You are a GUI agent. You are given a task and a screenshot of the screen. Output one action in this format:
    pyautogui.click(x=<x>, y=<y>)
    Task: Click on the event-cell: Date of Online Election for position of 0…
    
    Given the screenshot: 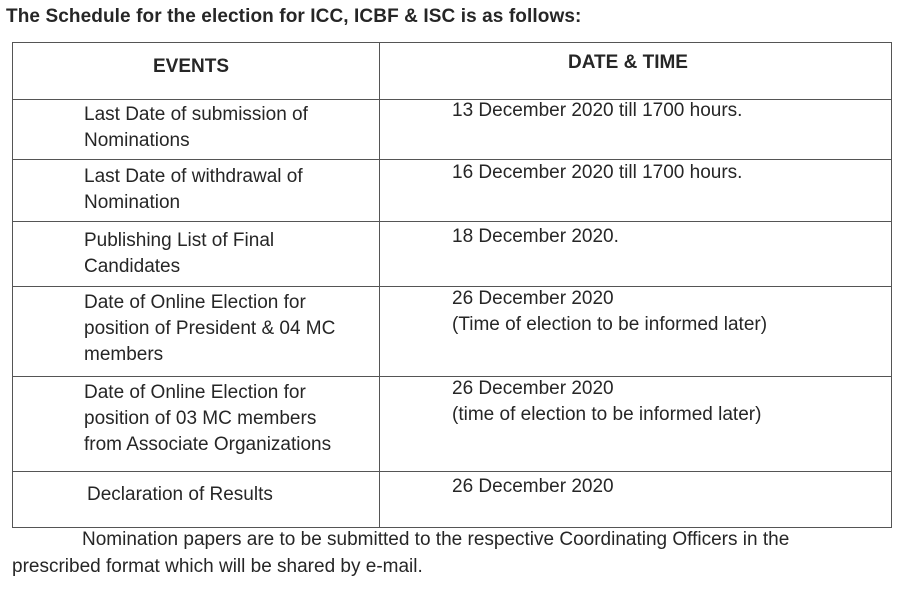 What is the action you would take?
    pyautogui.click(x=207, y=419)
    